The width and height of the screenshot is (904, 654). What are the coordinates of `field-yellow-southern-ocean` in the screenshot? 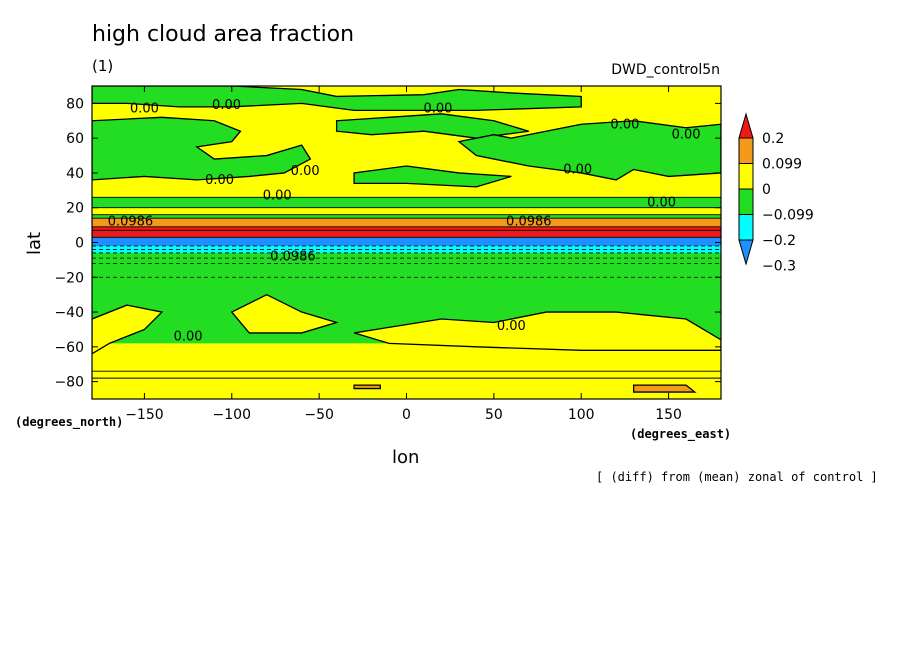 It's located at (537, 331).